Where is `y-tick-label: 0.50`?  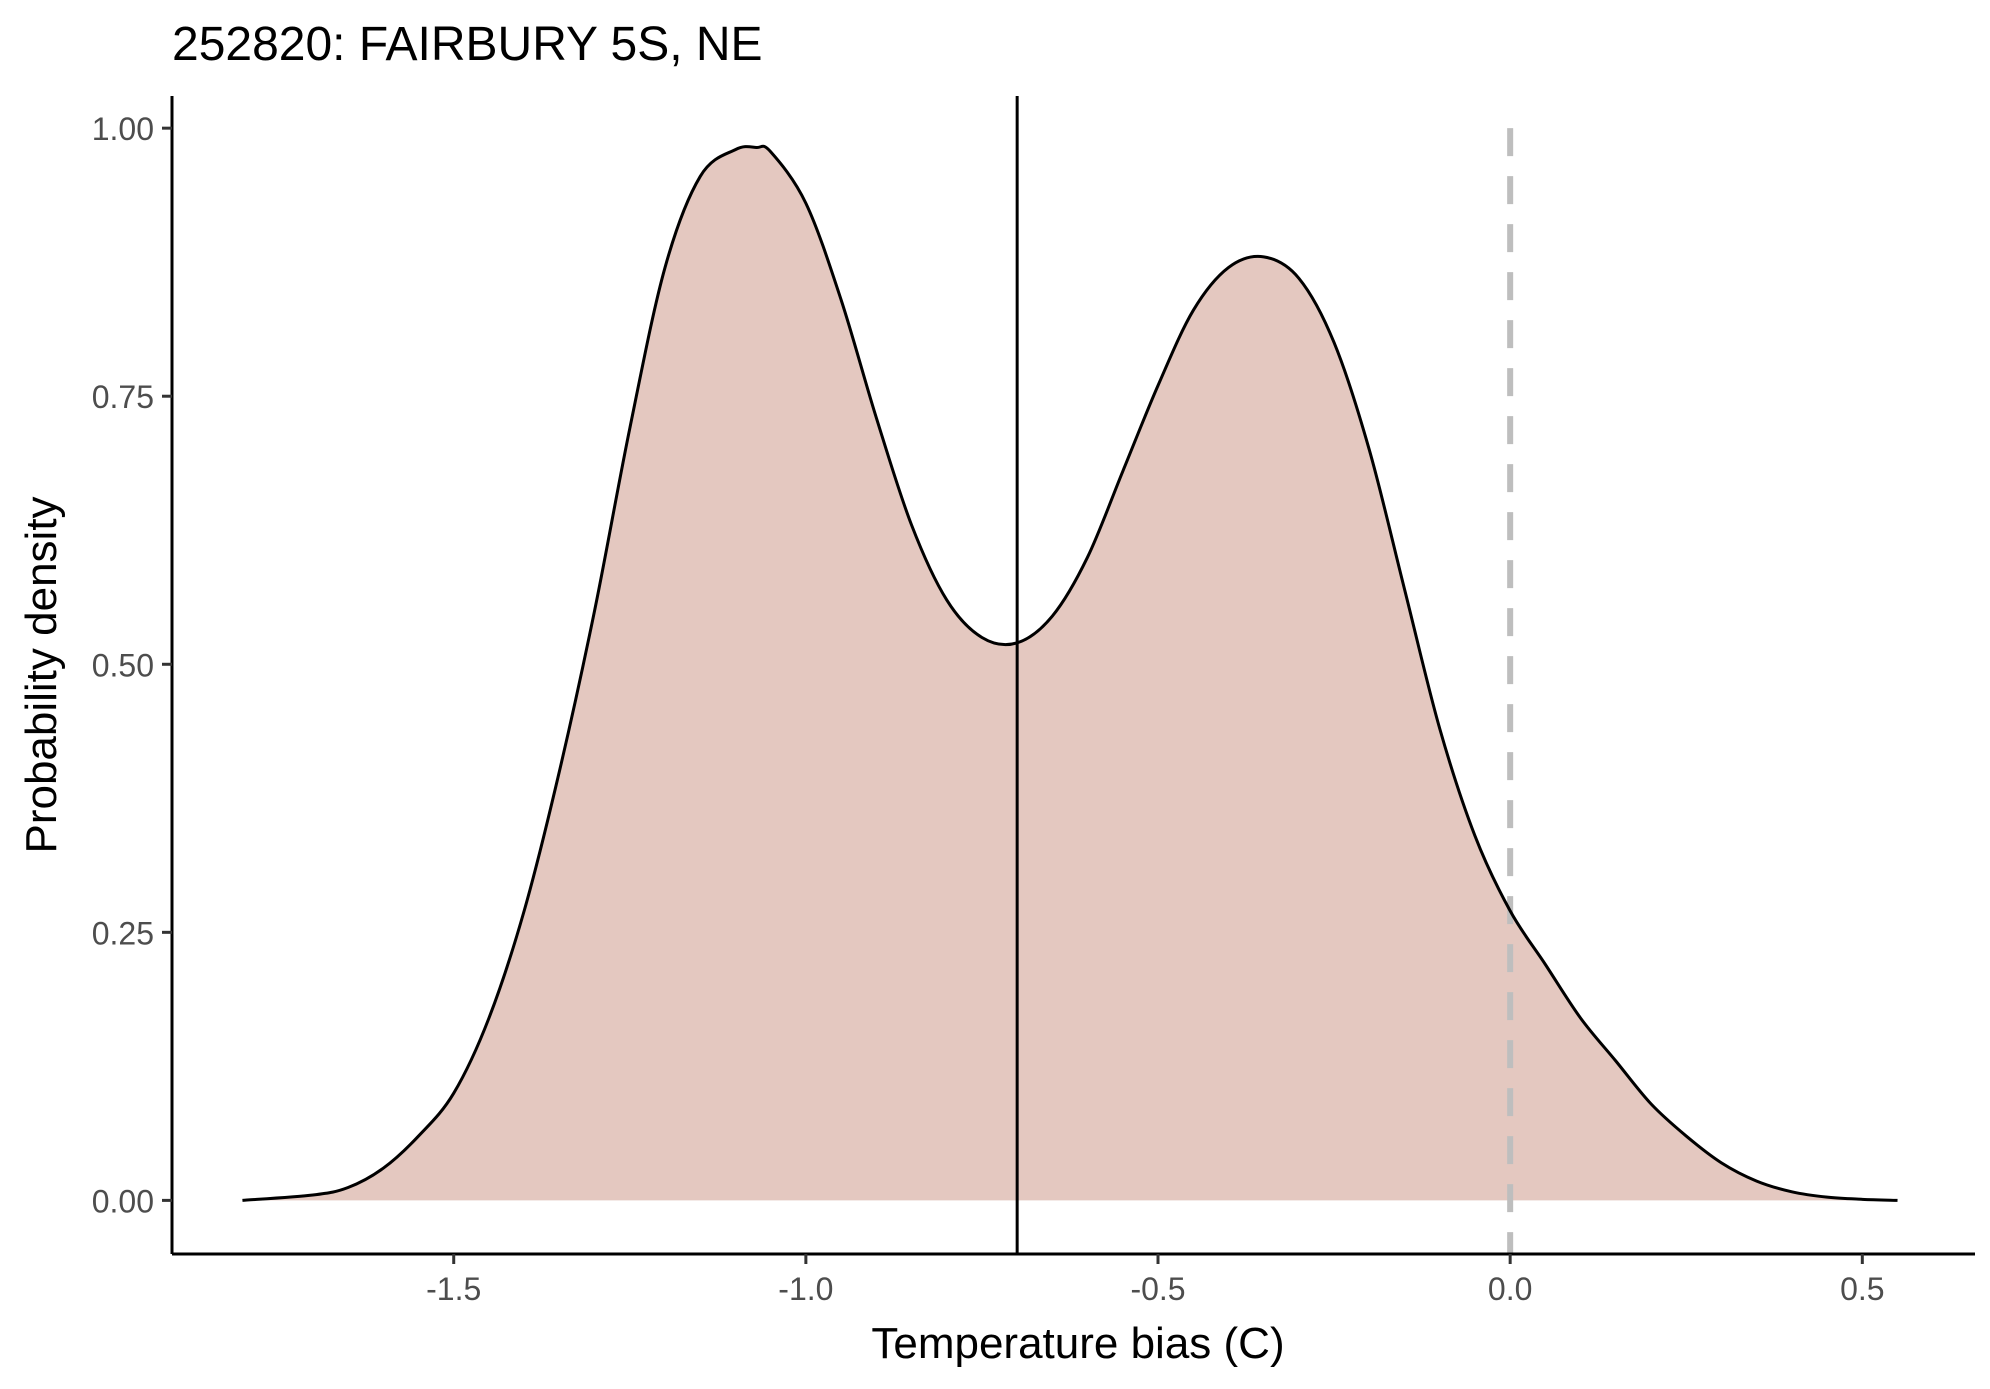
y-tick-label: 0.50 is located at coordinates (123, 665).